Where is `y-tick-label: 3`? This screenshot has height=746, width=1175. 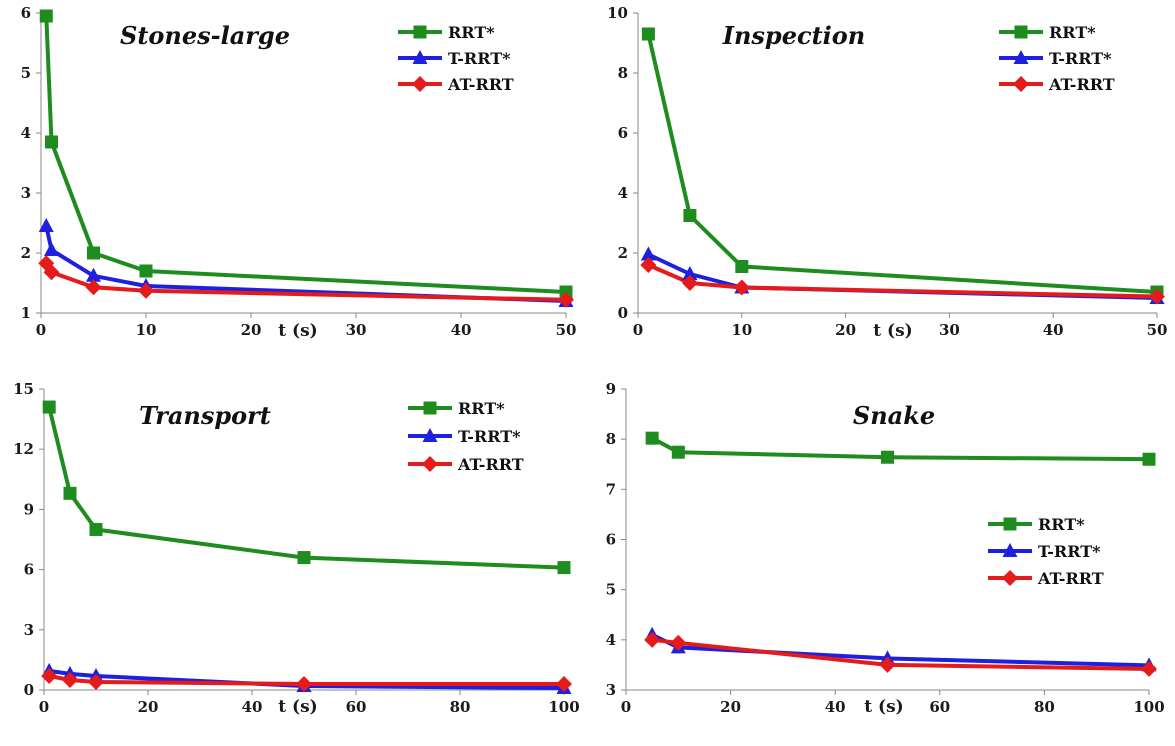 y-tick-label: 3 is located at coordinates (26, 193).